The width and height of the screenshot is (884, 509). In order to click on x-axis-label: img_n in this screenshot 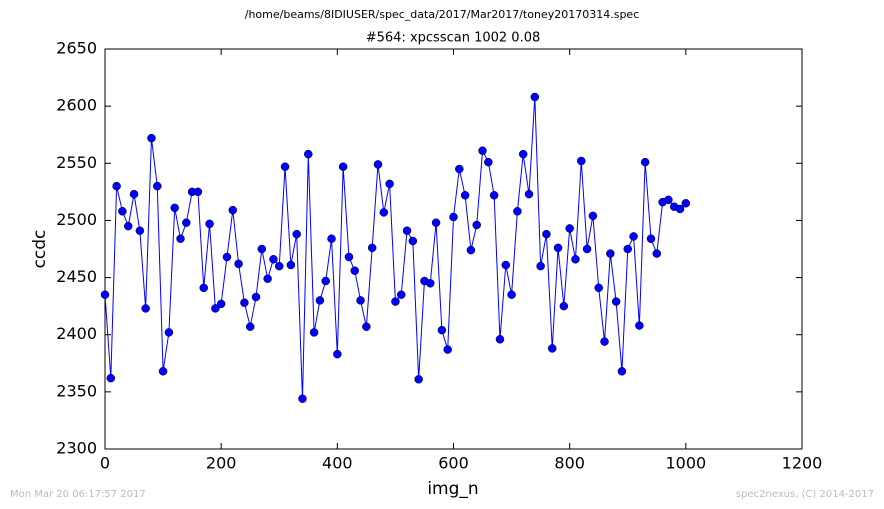, I will do `click(452, 489)`.